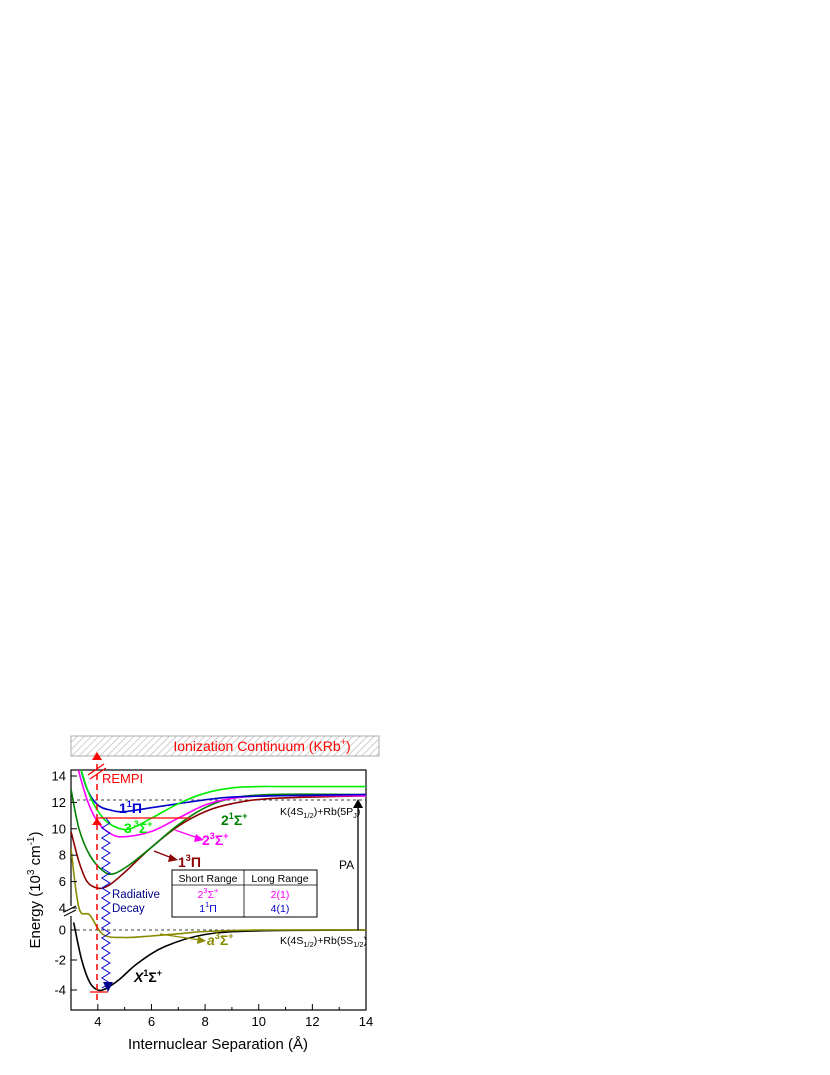 The image size is (830, 1075). I want to click on y-tick-label-6: 6, so click(62, 881).